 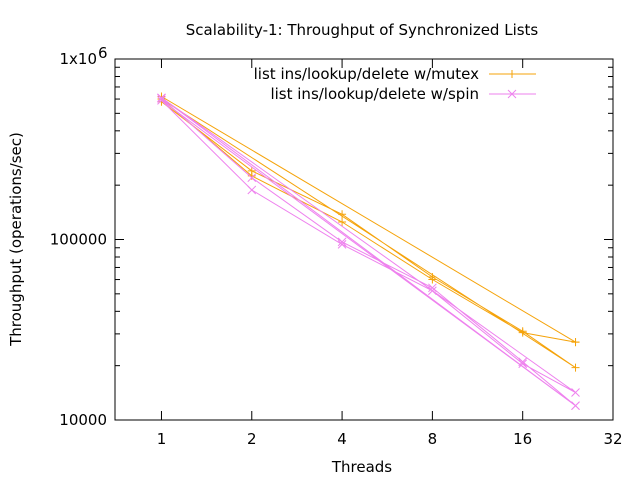 What do you see at coordinates (522, 439) in the screenshot?
I see `x-tick-label: 16` at bounding box center [522, 439].